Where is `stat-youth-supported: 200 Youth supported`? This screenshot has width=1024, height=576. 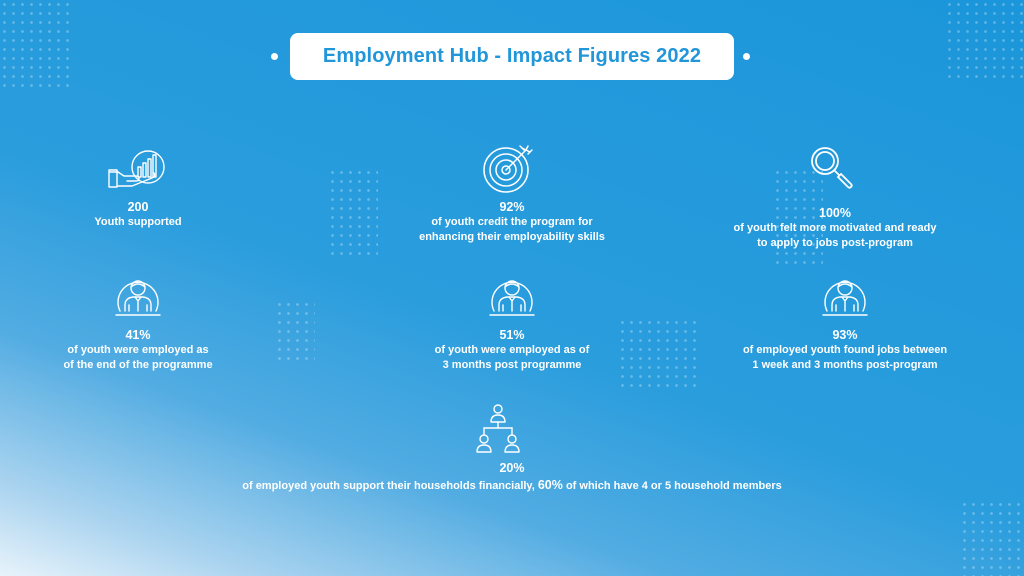 stat-youth-supported: 200 Youth supported is located at coordinates (138, 190).